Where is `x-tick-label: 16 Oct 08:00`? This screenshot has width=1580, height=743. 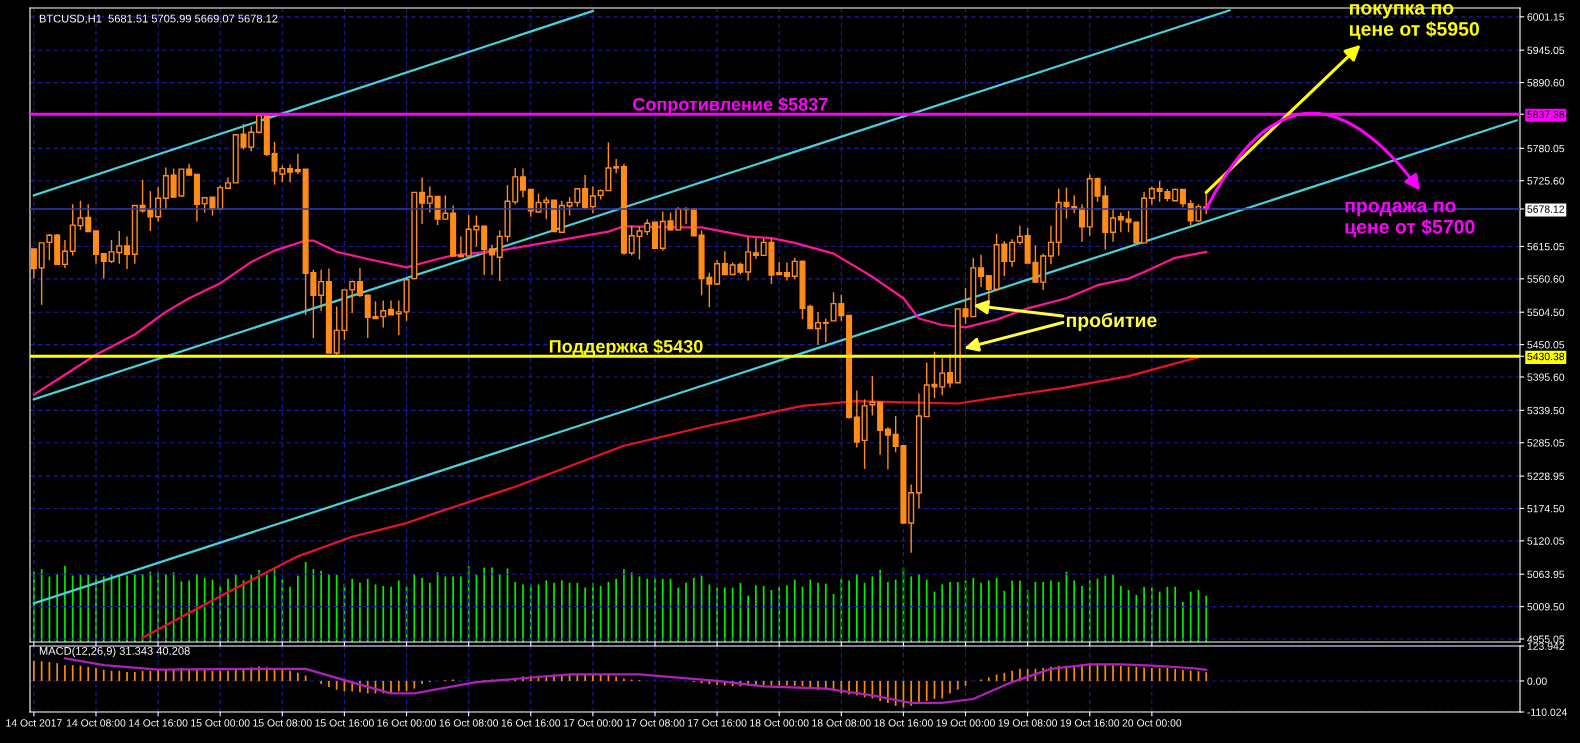
x-tick-label: 16 Oct 08:00 is located at coordinates (469, 723).